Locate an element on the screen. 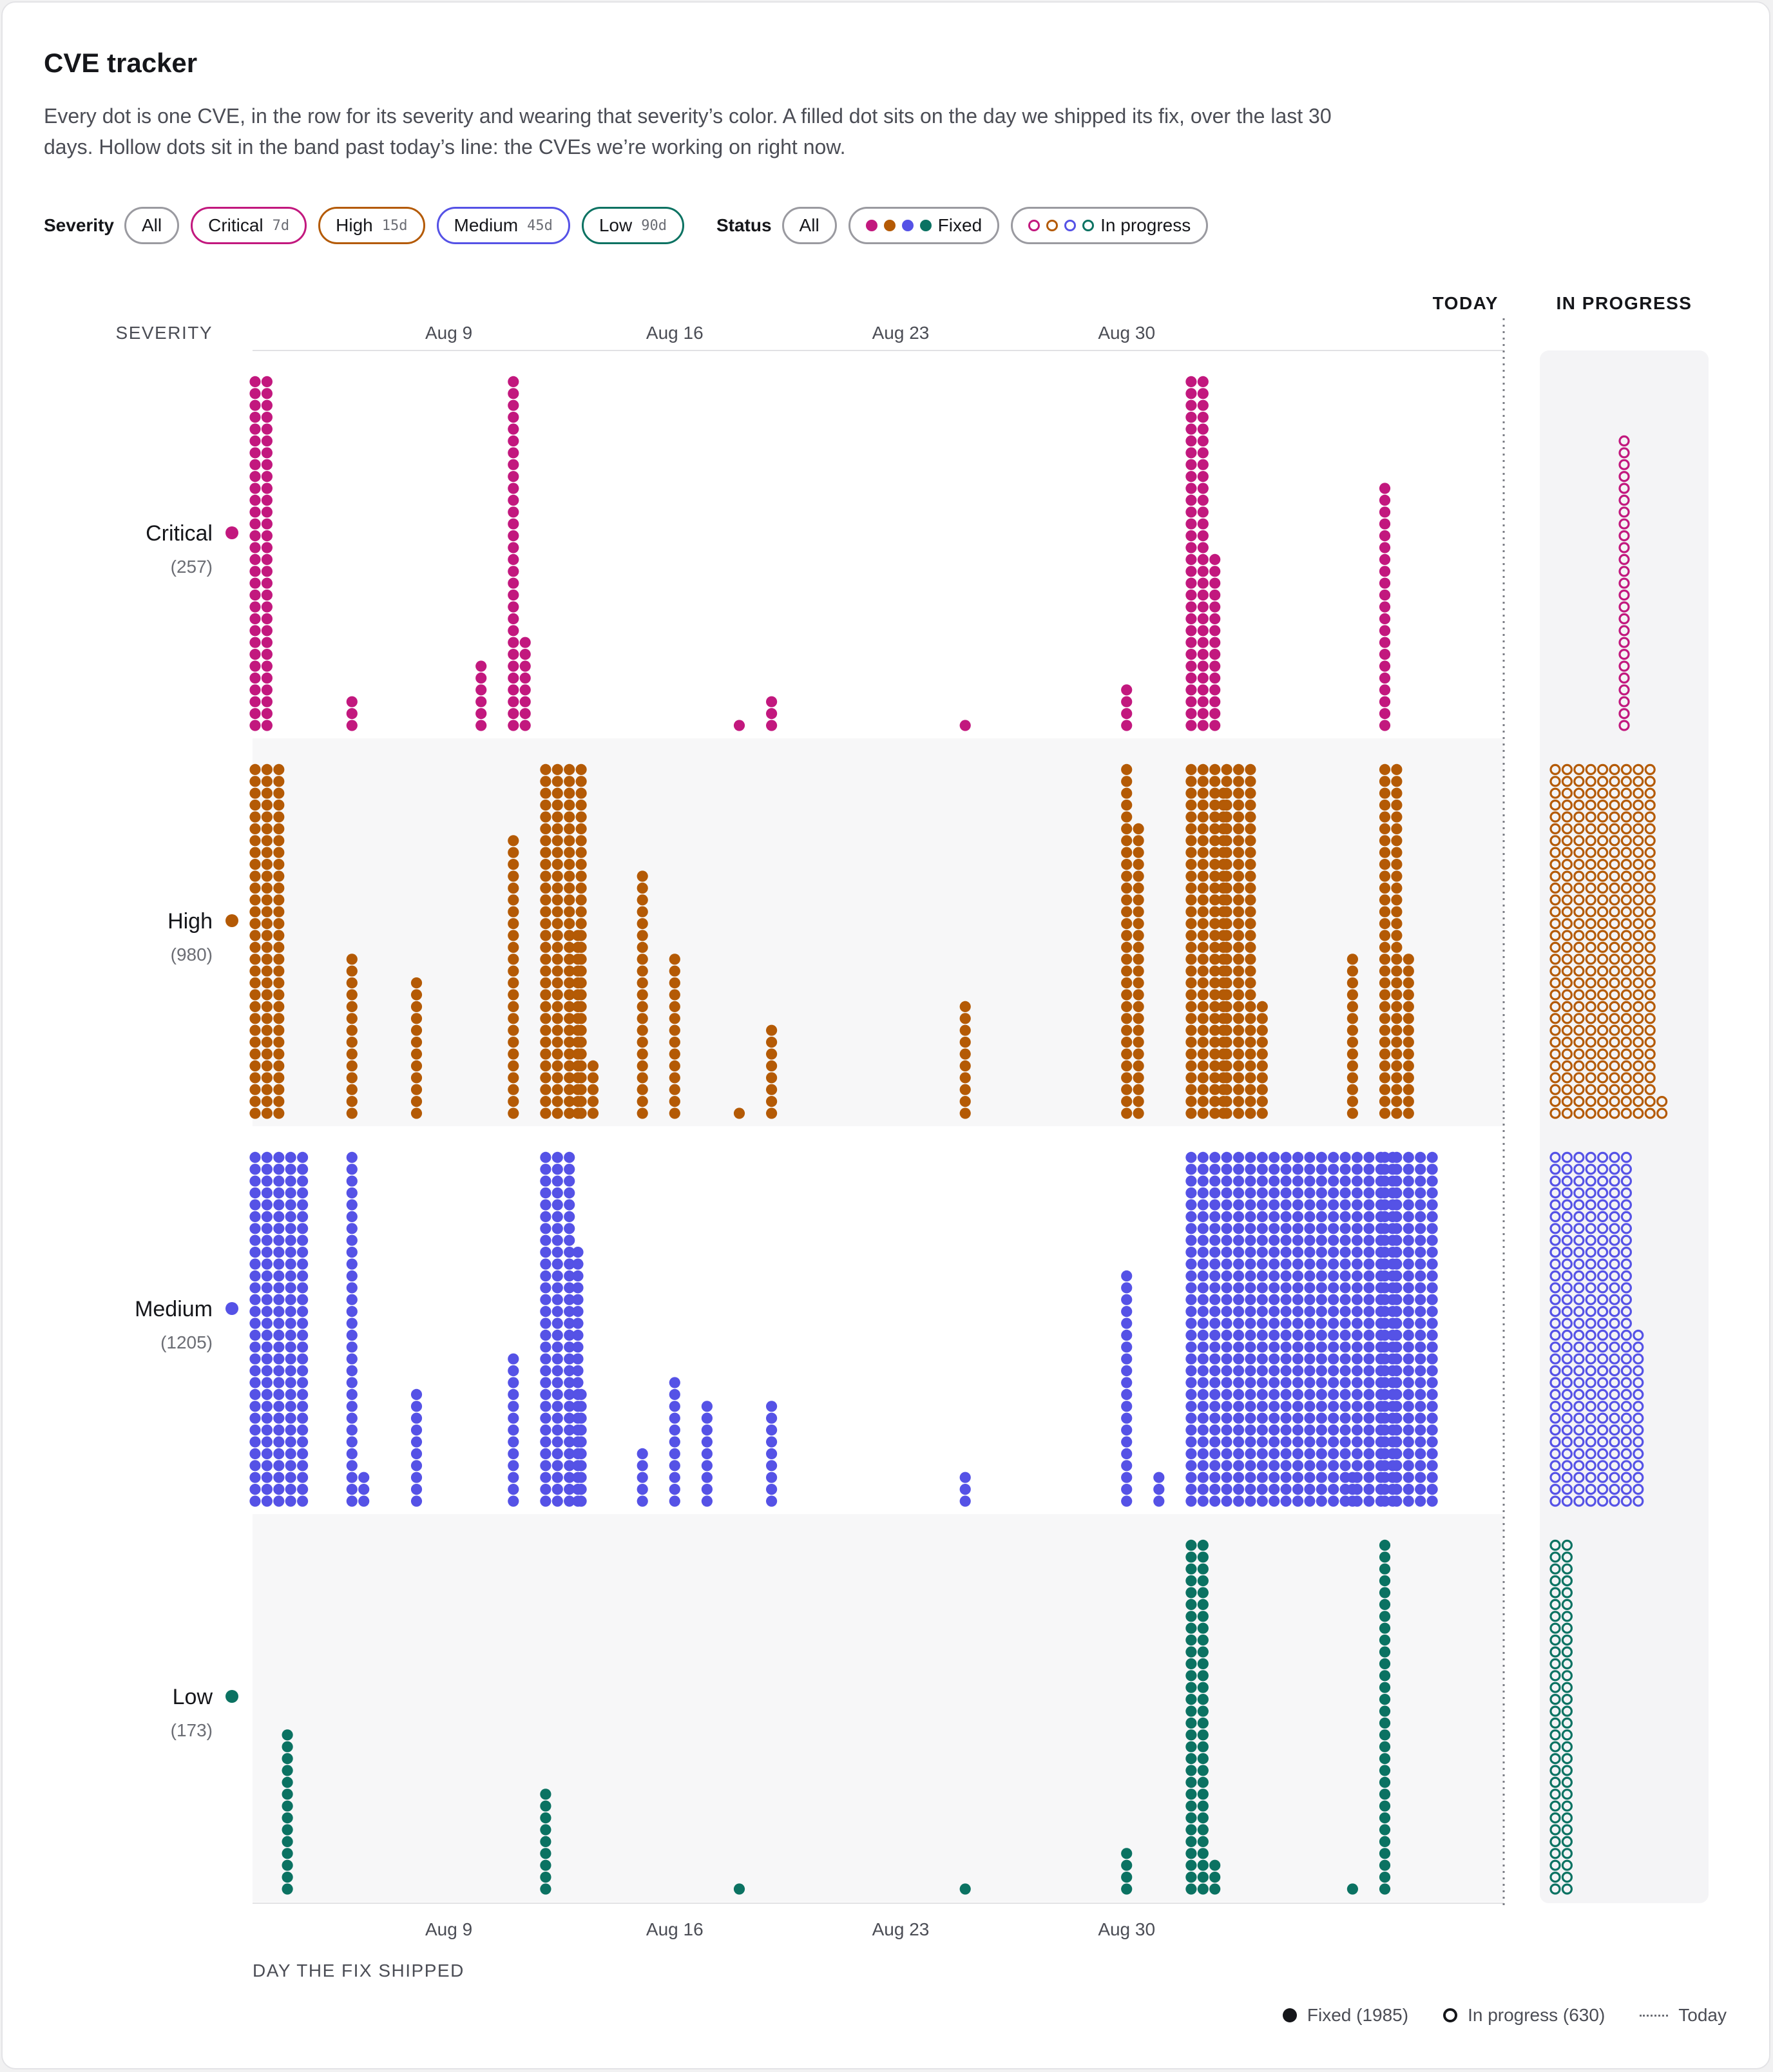  severity-filter-low: Low 90d is located at coordinates (632, 225).